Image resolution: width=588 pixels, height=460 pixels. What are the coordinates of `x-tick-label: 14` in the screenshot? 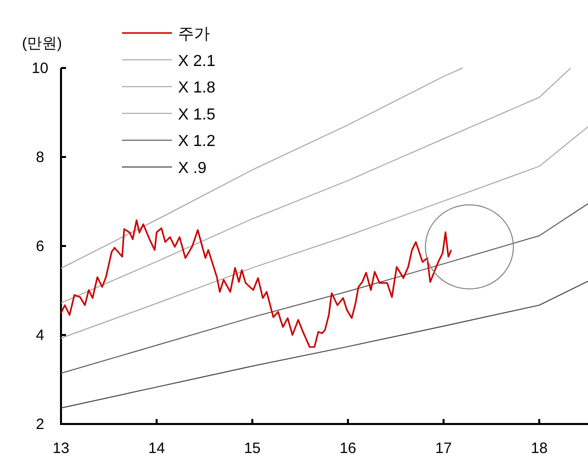 It's located at (156, 448).